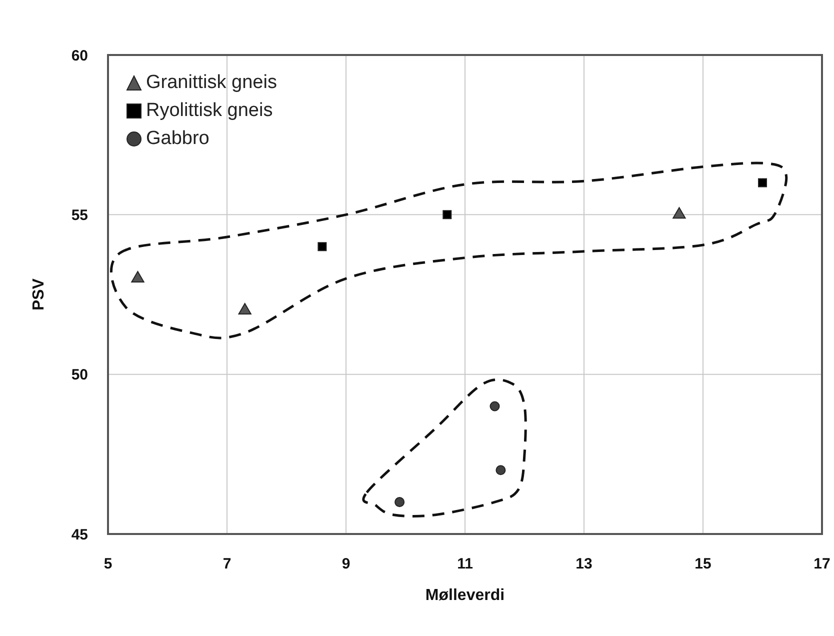 The image size is (834, 636). What do you see at coordinates (211, 83) in the screenshot?
I see `legend-label: Granittisk gneis` at bounding box center [211, 83].